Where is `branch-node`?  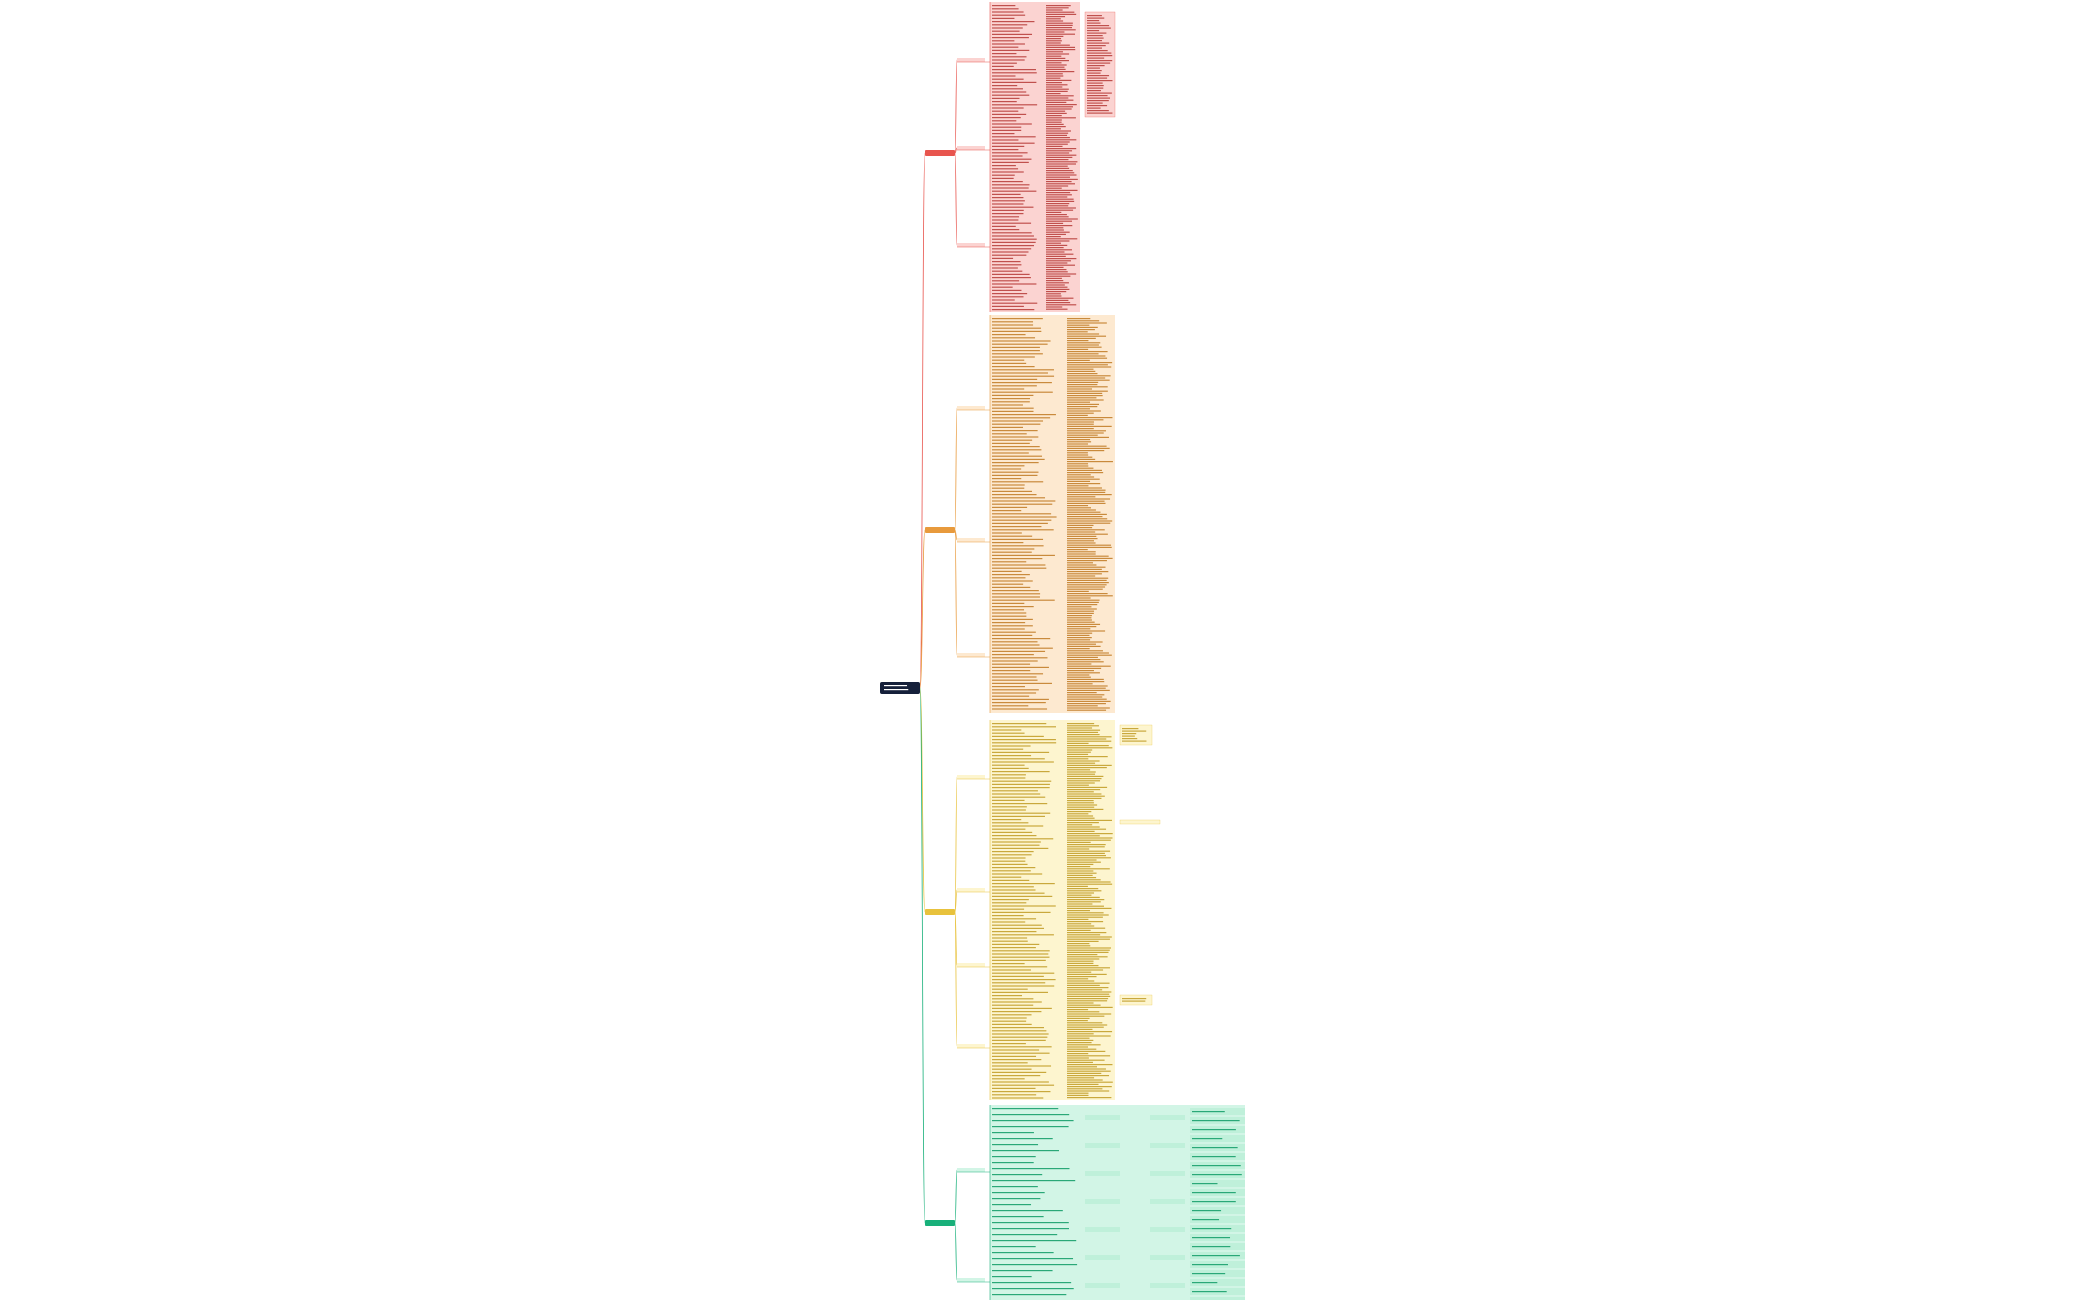 branch-node is located at coordinates (940, 1223).